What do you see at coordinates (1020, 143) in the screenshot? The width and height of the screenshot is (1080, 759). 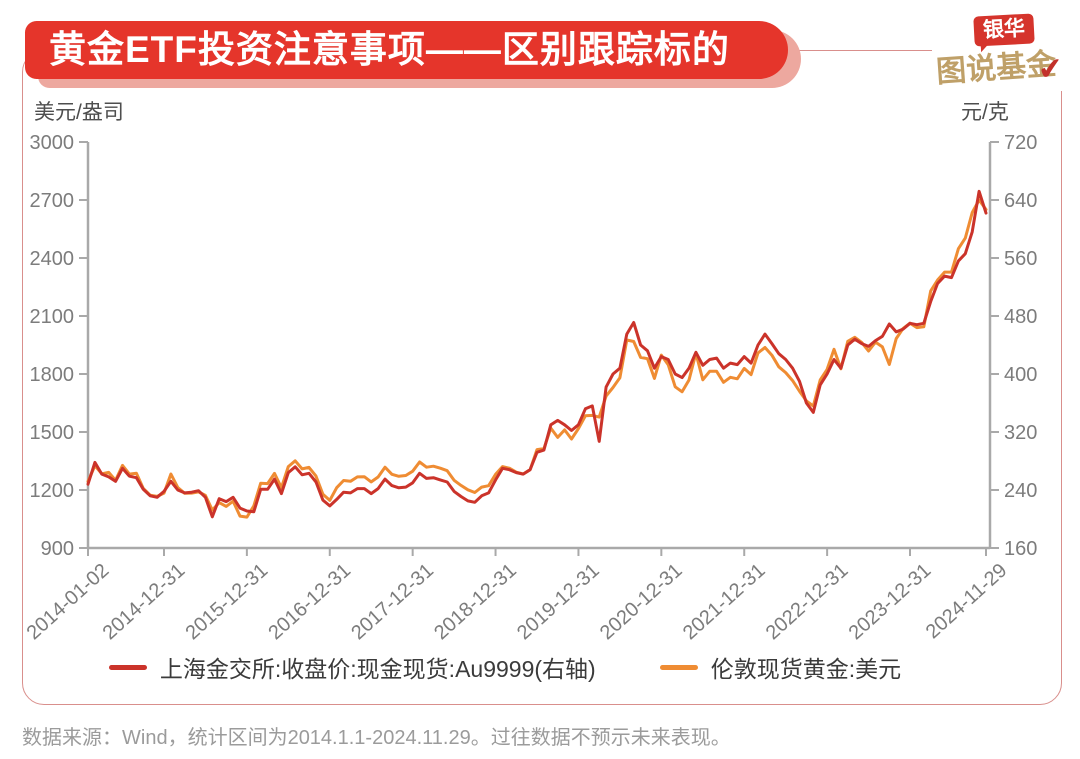 I see `svg-text: 720` at bounding box center [1020, 143].